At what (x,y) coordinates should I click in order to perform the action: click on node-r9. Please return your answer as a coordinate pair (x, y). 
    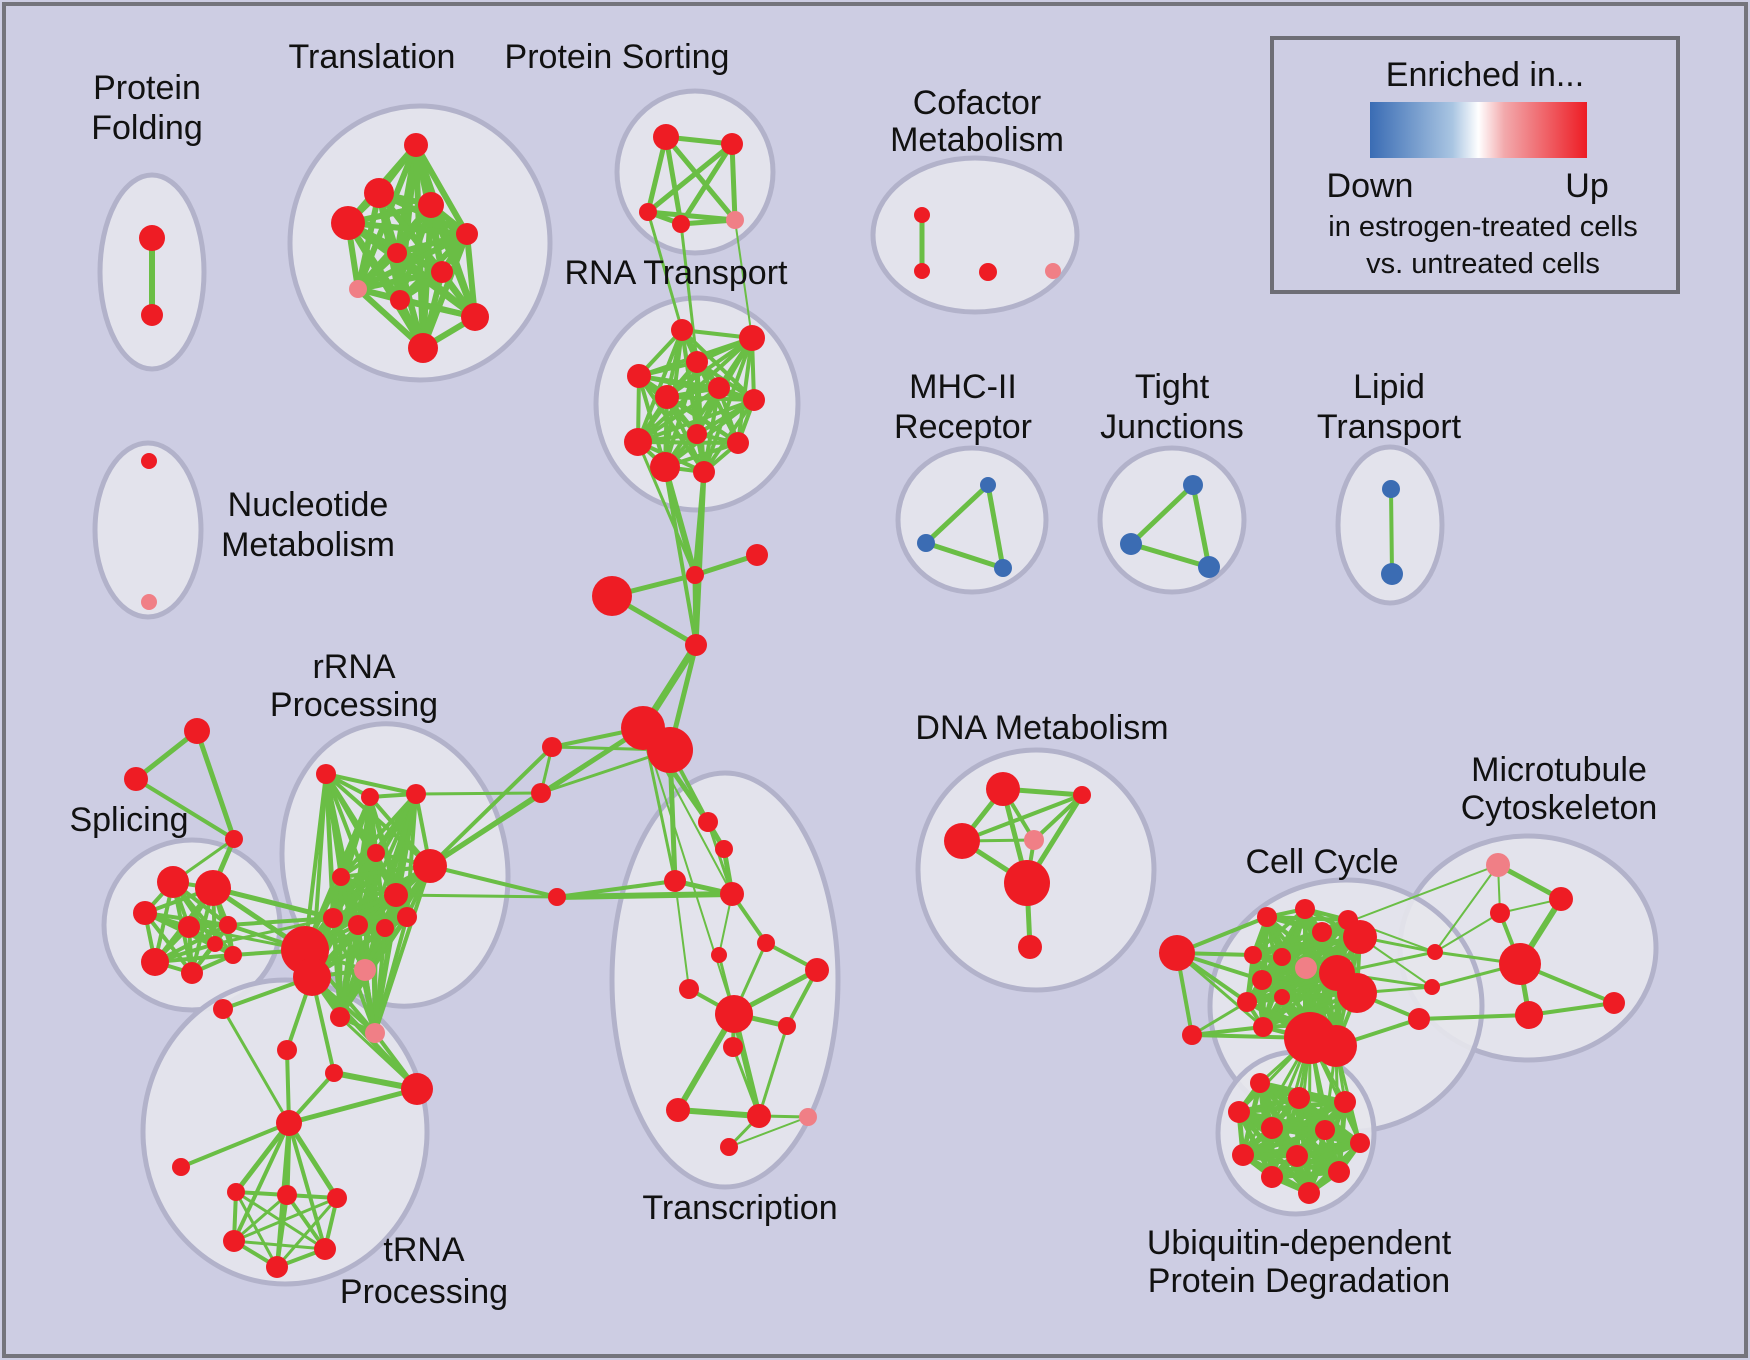
    Looking at the image, I should click on (665, 467).